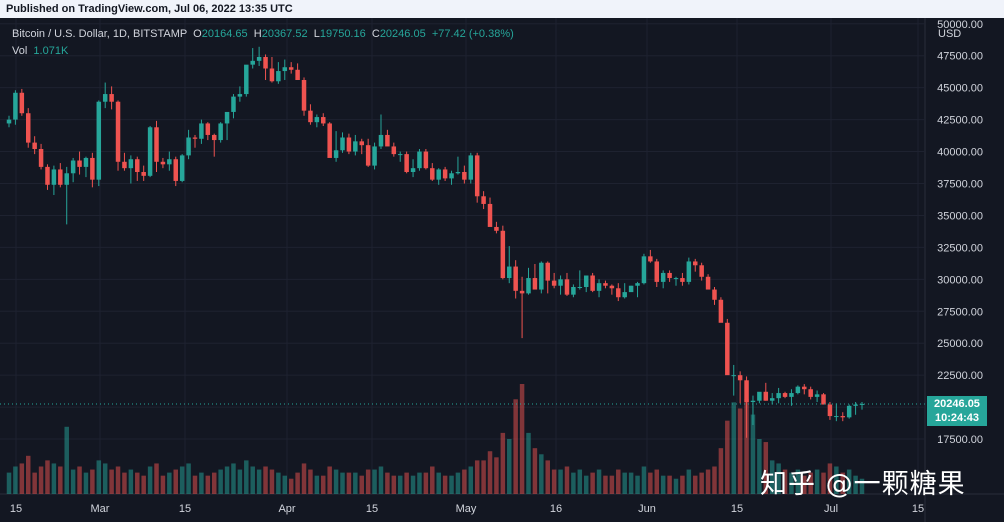  I want to click on y-tick-label: 45000.00, so click(960, 89).